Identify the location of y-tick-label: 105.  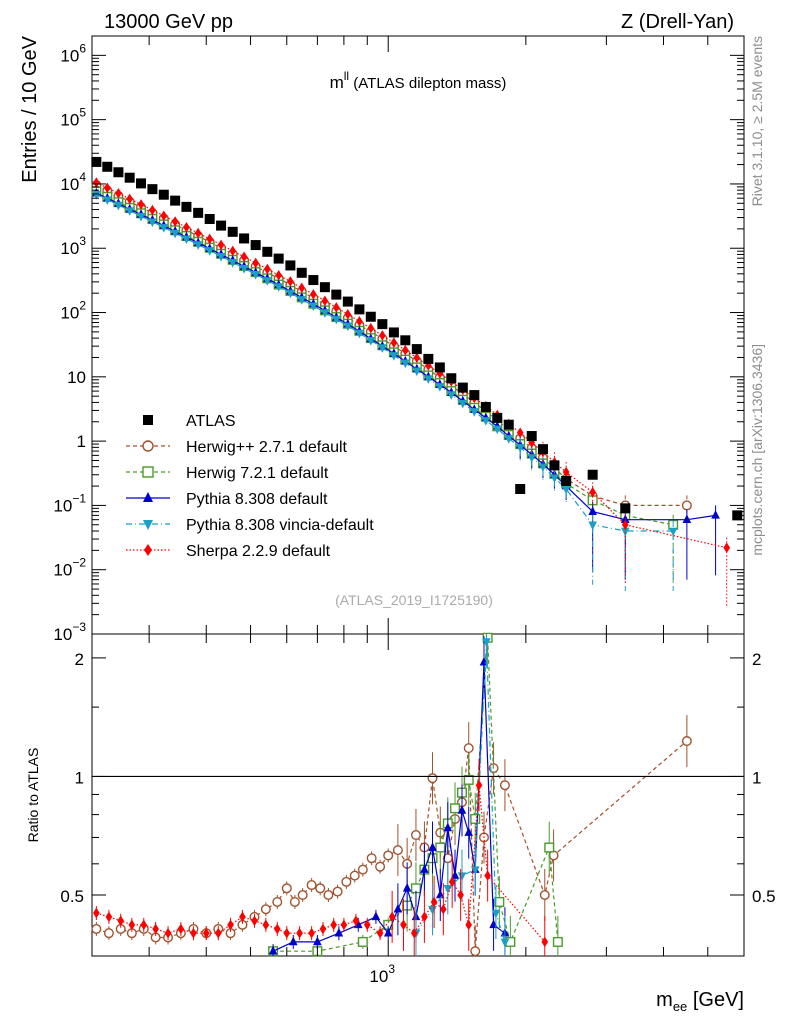
(73, 118).